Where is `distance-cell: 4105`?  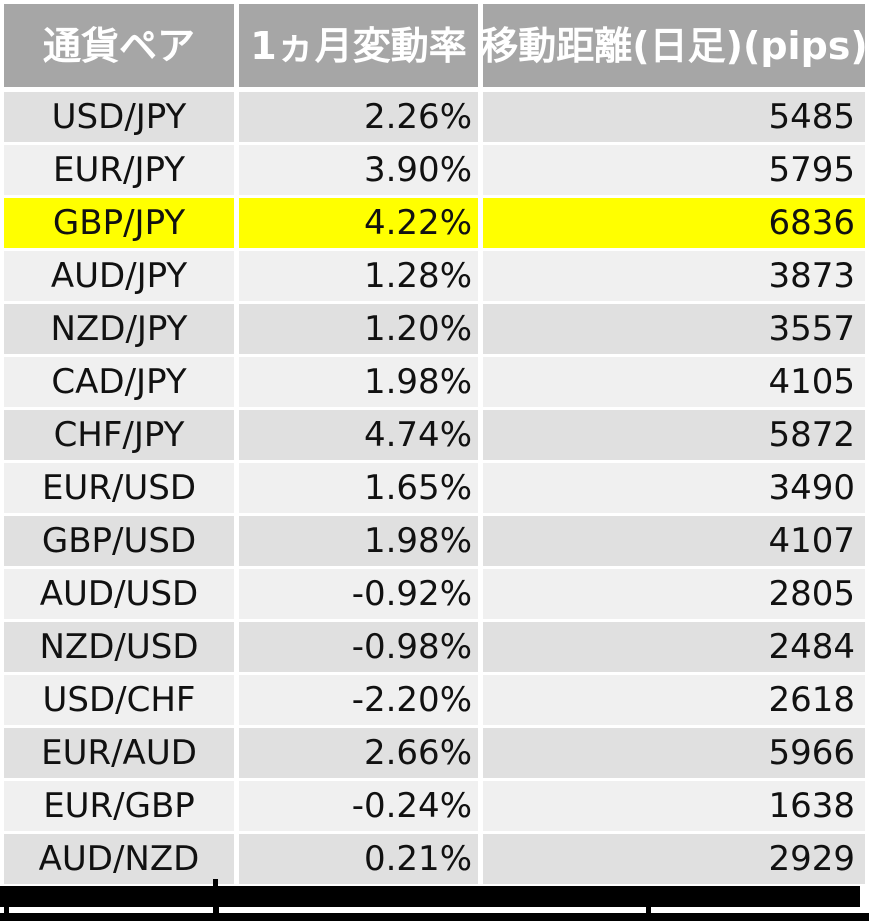
distance-cell: 4105 is located at coordinates (674, 382).